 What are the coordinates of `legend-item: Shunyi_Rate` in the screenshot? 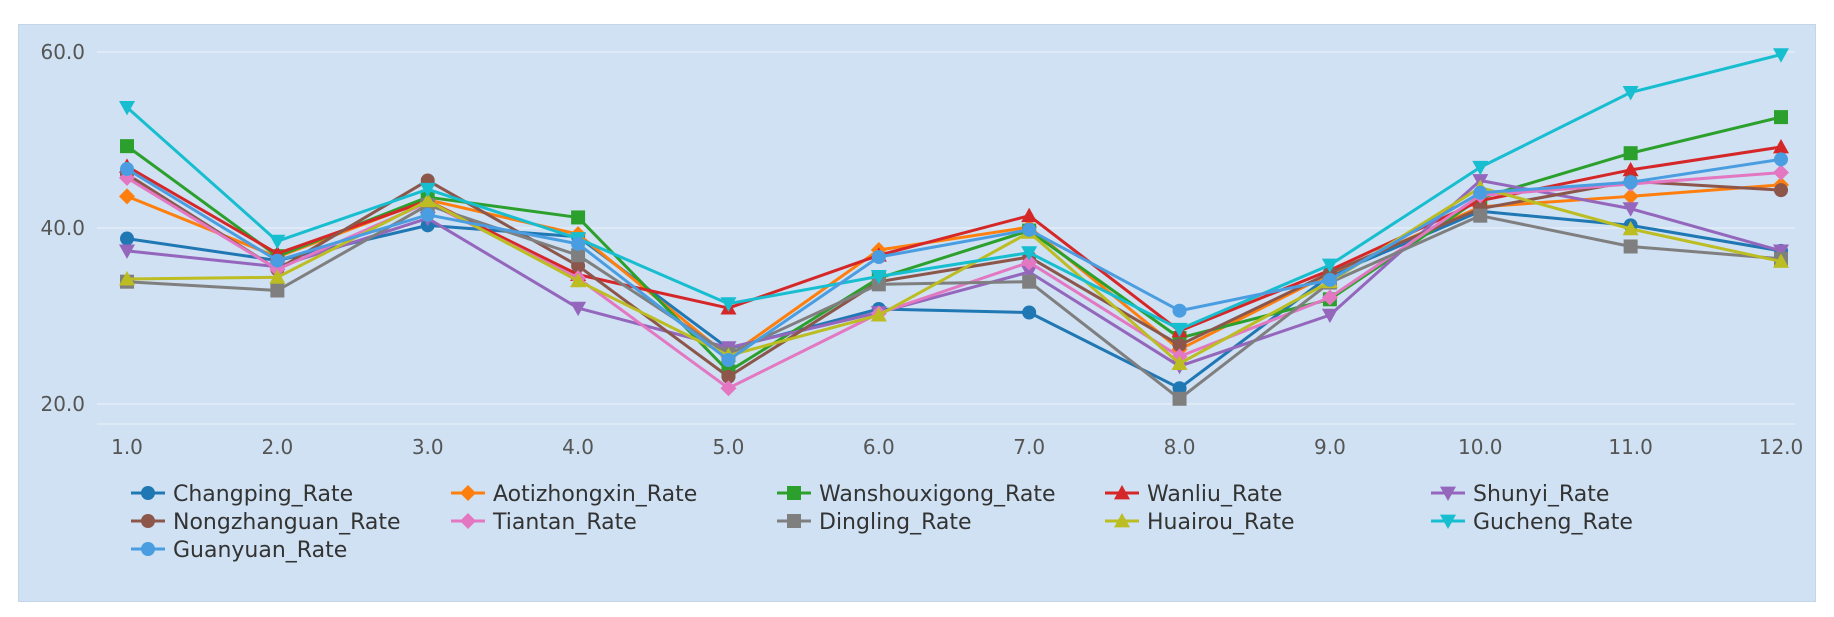 It's located at (1520, 494).